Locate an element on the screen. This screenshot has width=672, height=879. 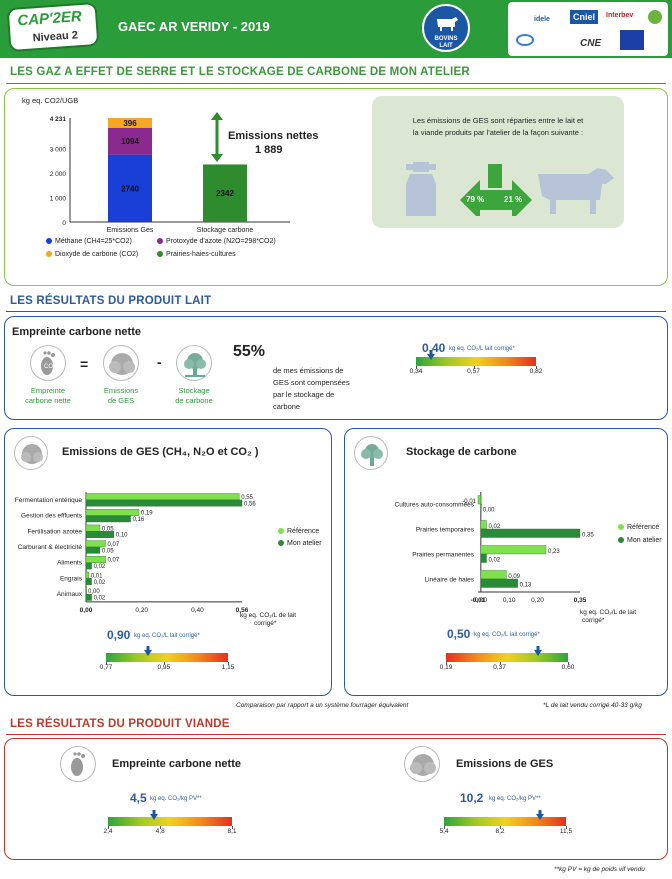
bovins-lait-badge: BOVINS LAIT is located at coordinates (446, 28).